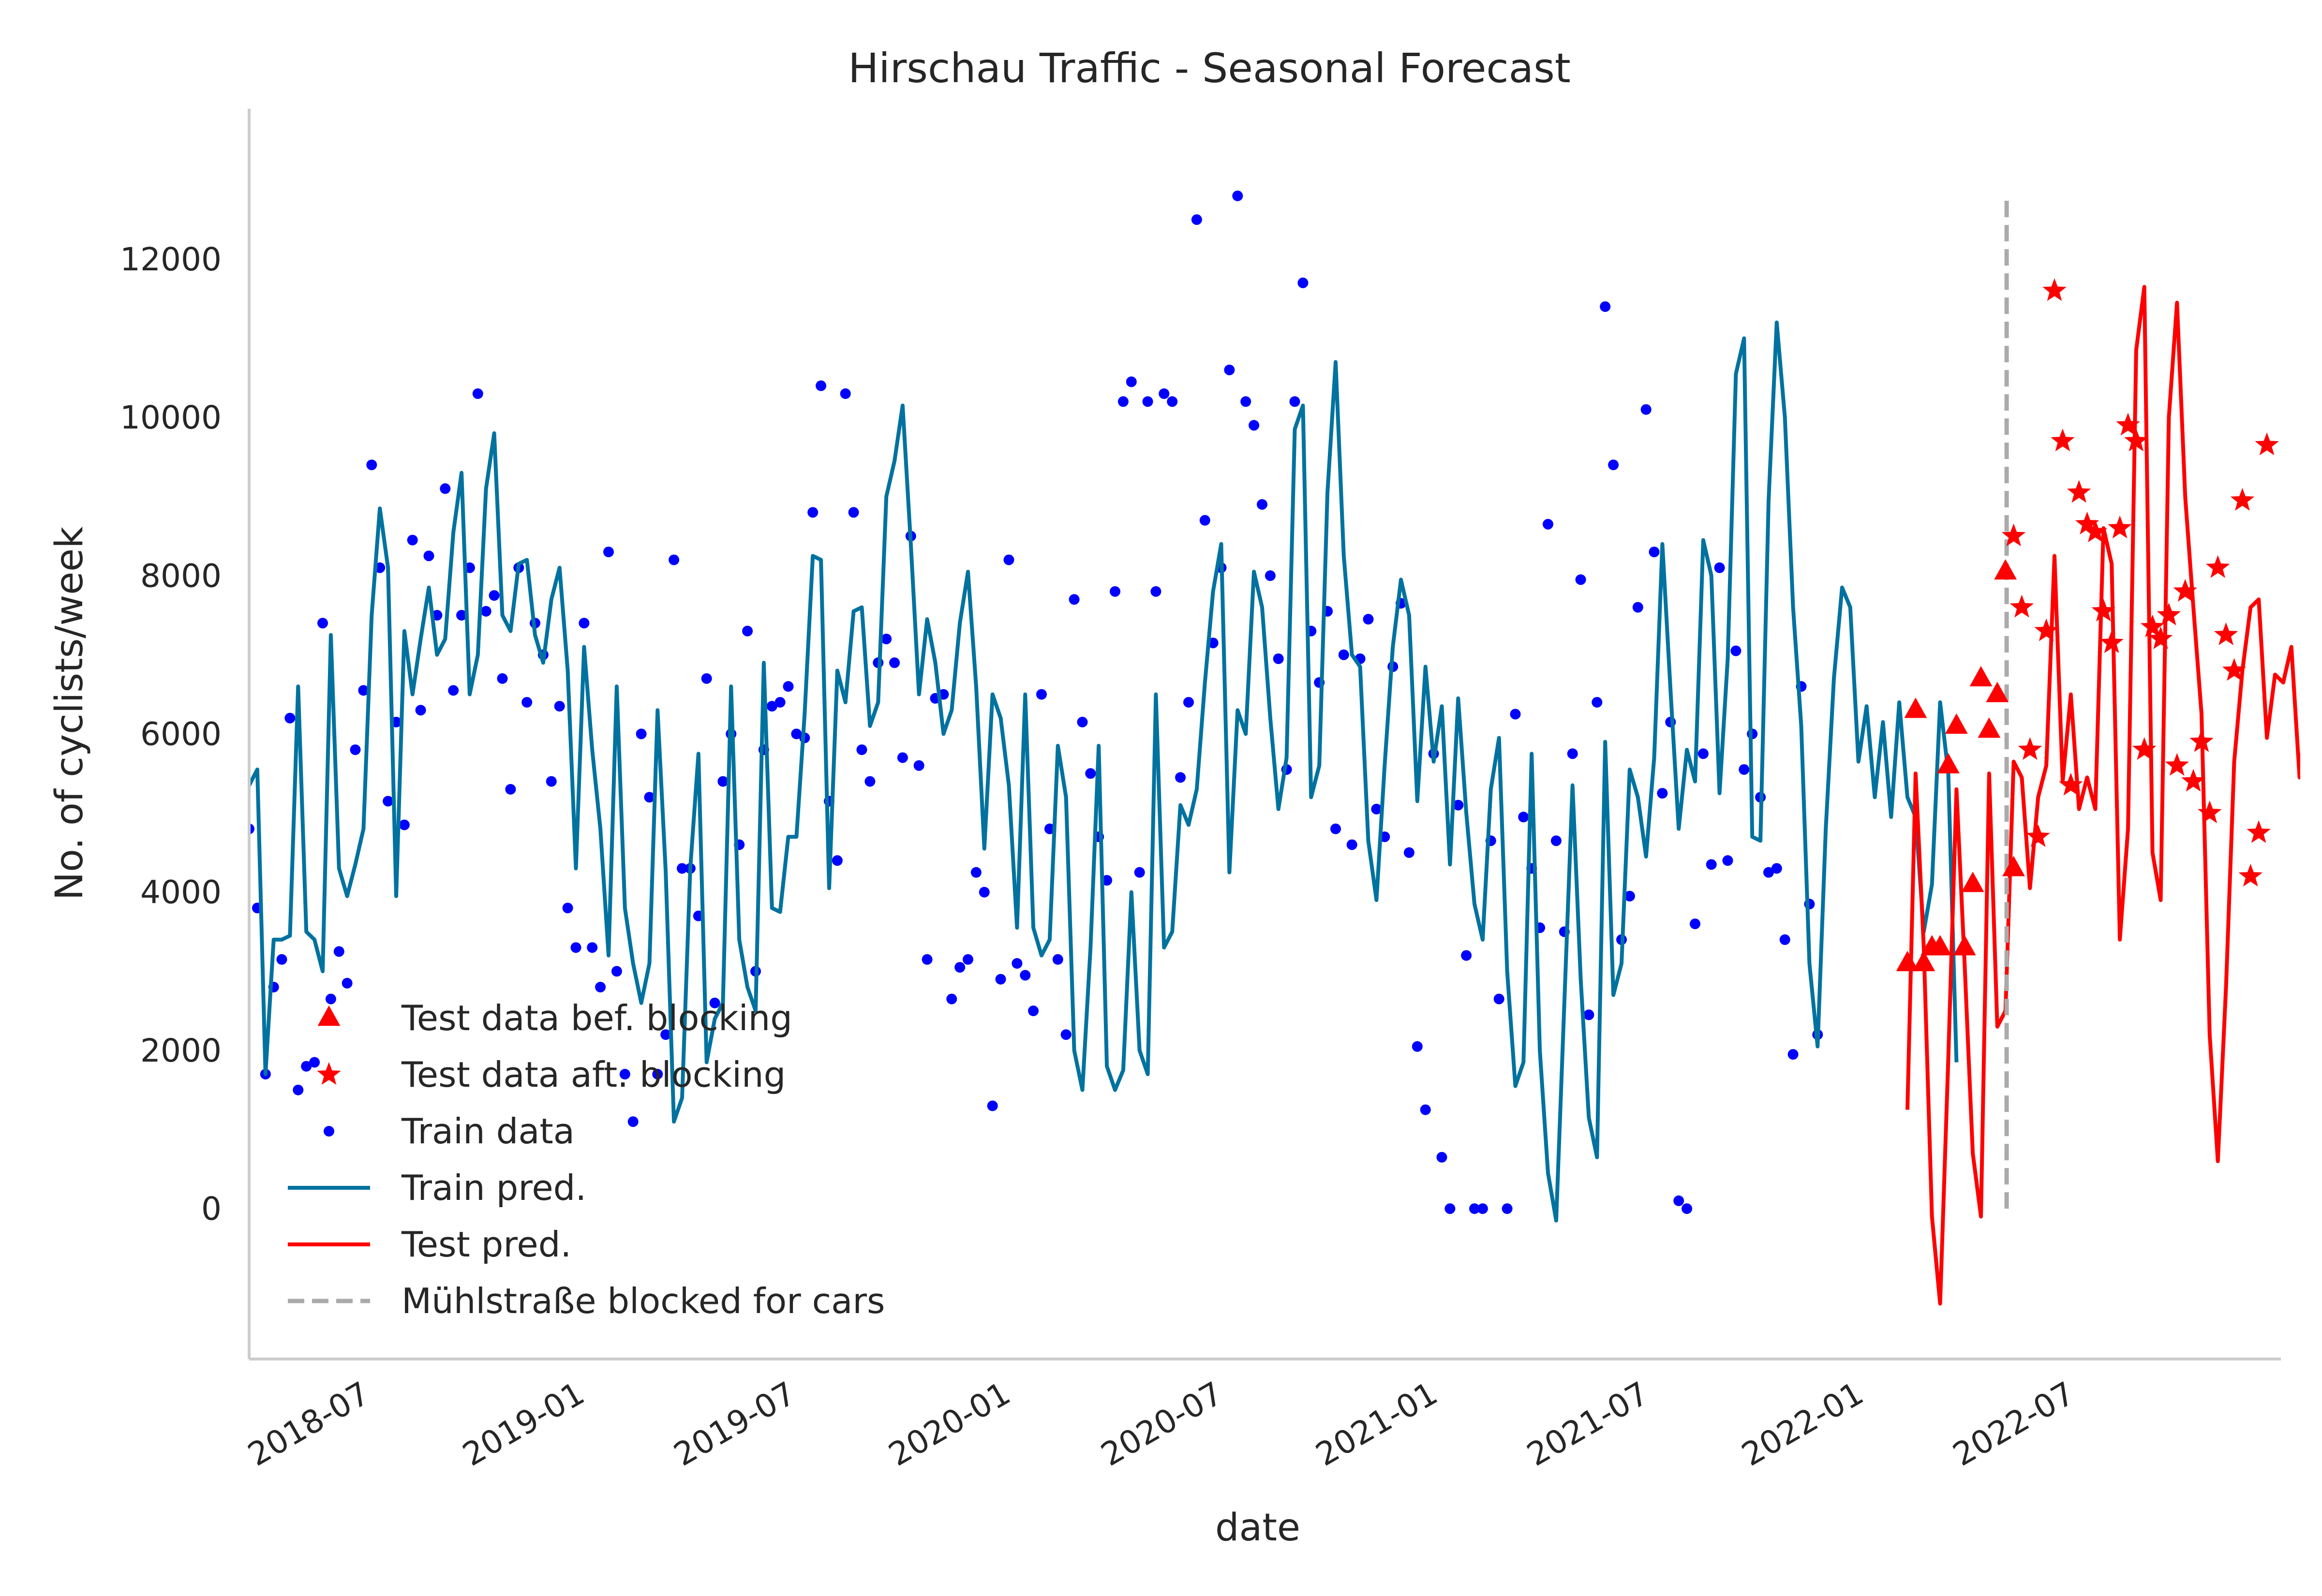 This screenshot has width=2322, height=1596. What do you see at coordinates (1588, 1424) in the screenshot?
I see `x-tick-label: 2021-07` at bounding box center [1588, 1424].